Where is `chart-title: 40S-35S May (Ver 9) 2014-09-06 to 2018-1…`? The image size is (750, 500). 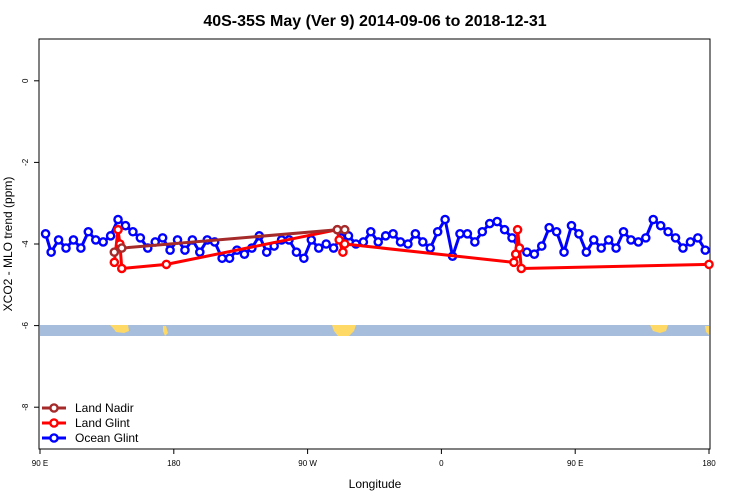
chart-title: 40S-35S May (Ver 9) 2014-09-06 to 2018-1… is located at coordinates (374, 21).